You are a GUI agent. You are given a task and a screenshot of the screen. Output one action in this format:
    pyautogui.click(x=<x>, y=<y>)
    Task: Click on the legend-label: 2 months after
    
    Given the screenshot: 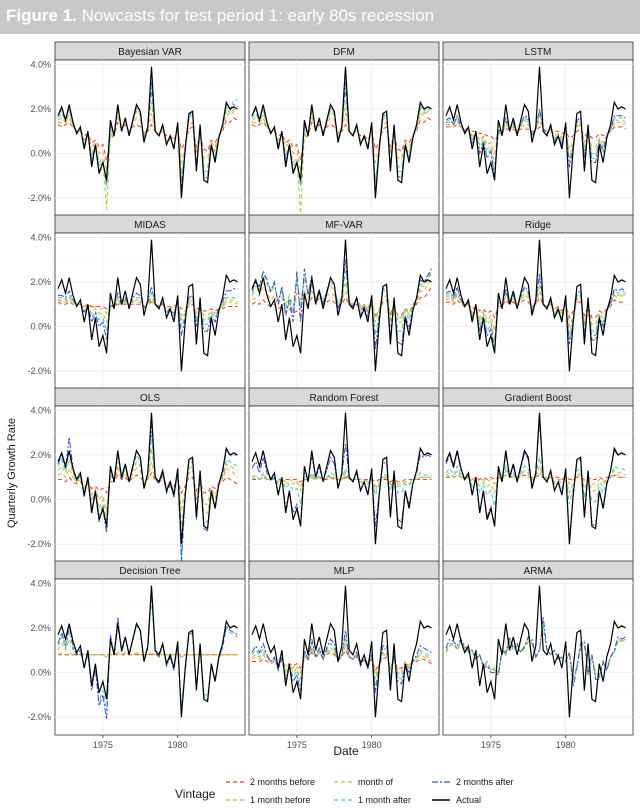 What is the action you would take?
    pyautogui.click(x=485, y=782)
    